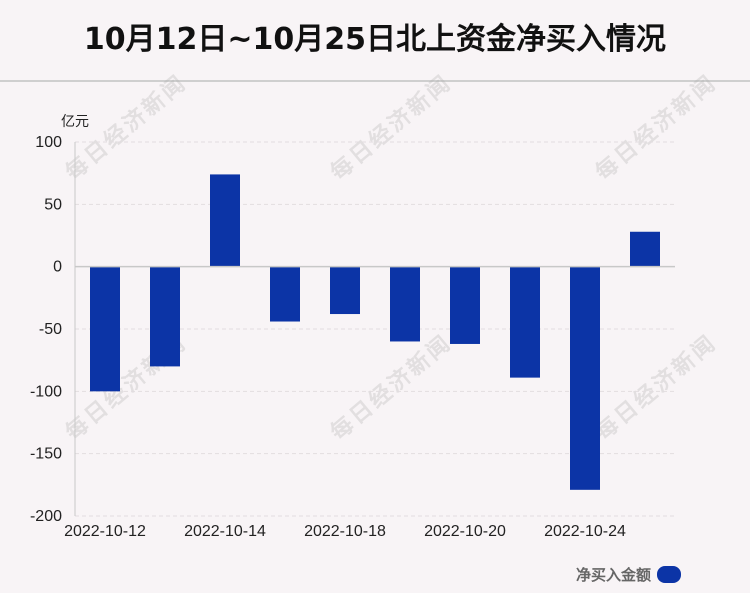 The image size is (750, 593). What do you see at coordinates (53, 204) in the screenshot?
I see `y-tick-label: 50` at bounding box center [53, 204].